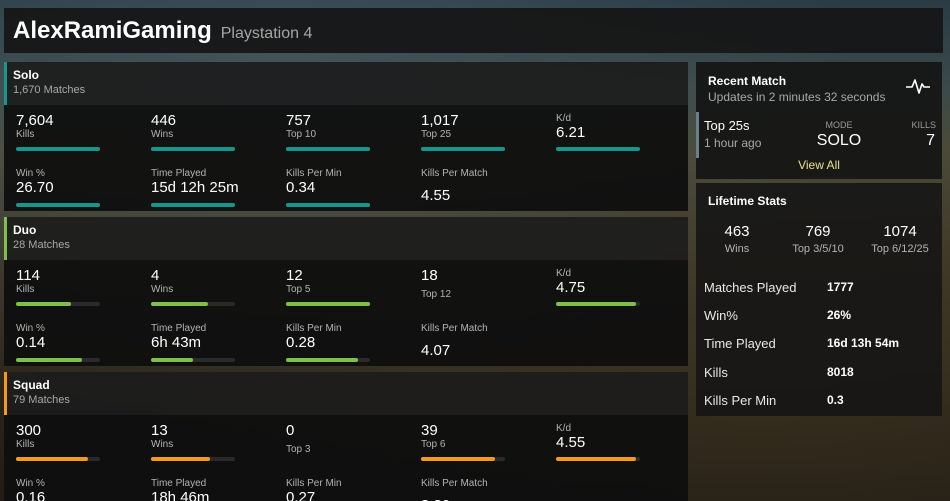  Describe the element at coordinates (211, 442) in the screenshot. I see `stat-wins: 13 Wins` at that location.